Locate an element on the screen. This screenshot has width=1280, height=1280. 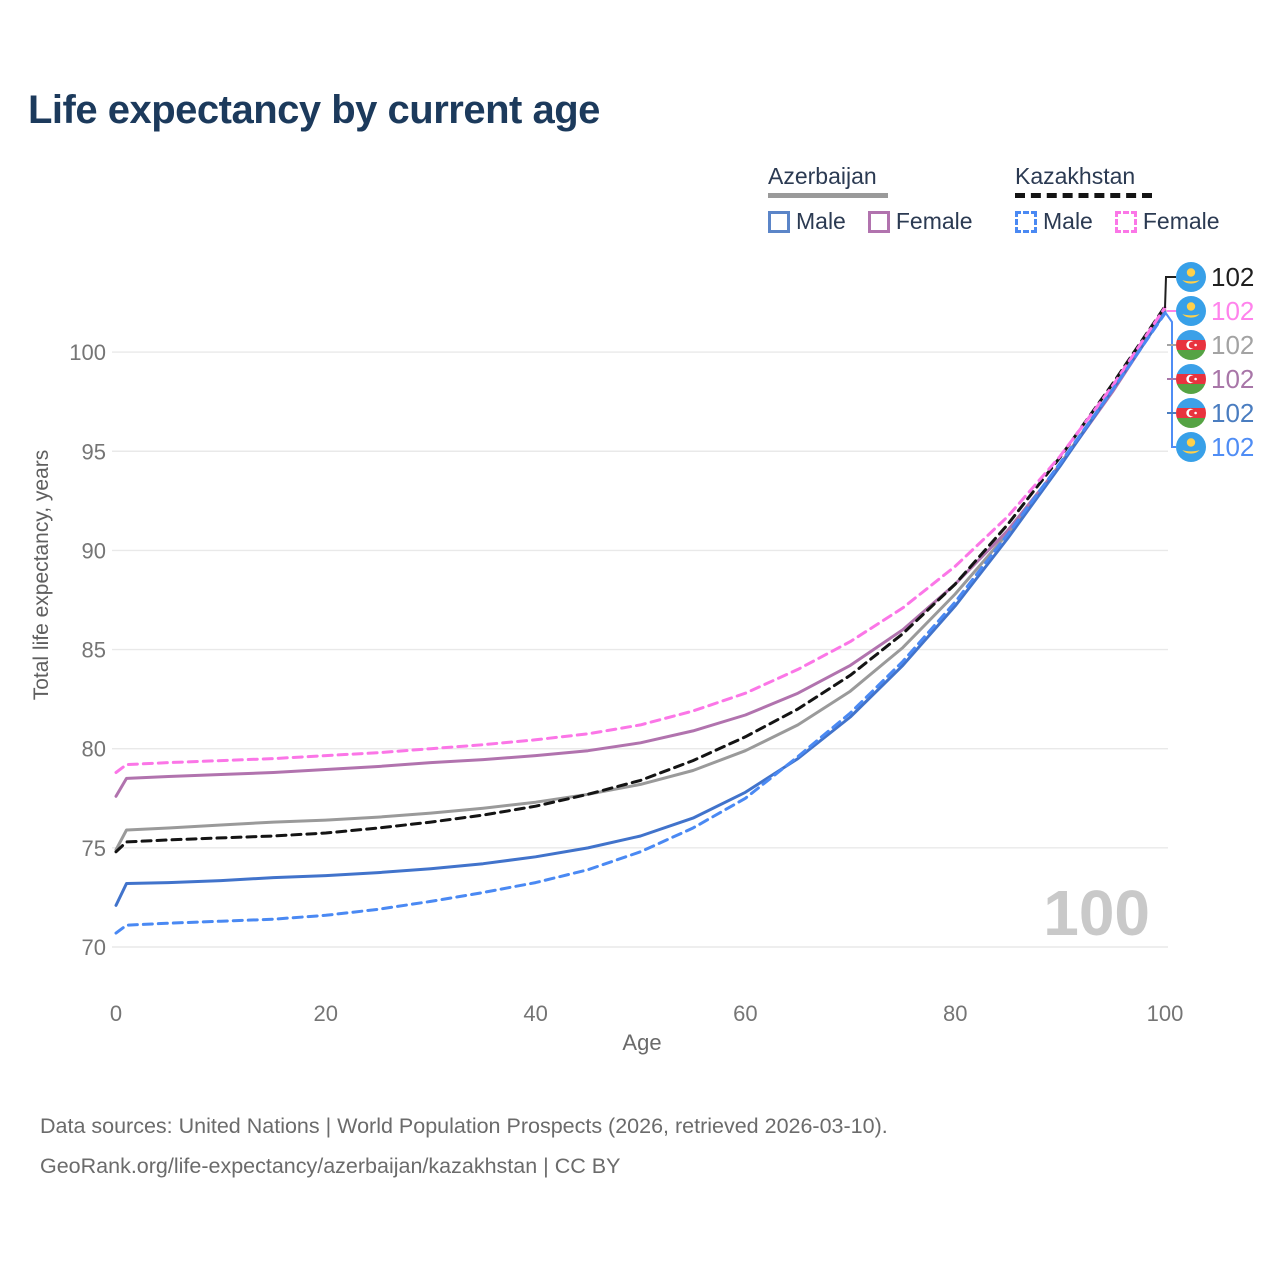
legend-country-azerbaijan: Azerbaijan is located at coordinates (822, 176).